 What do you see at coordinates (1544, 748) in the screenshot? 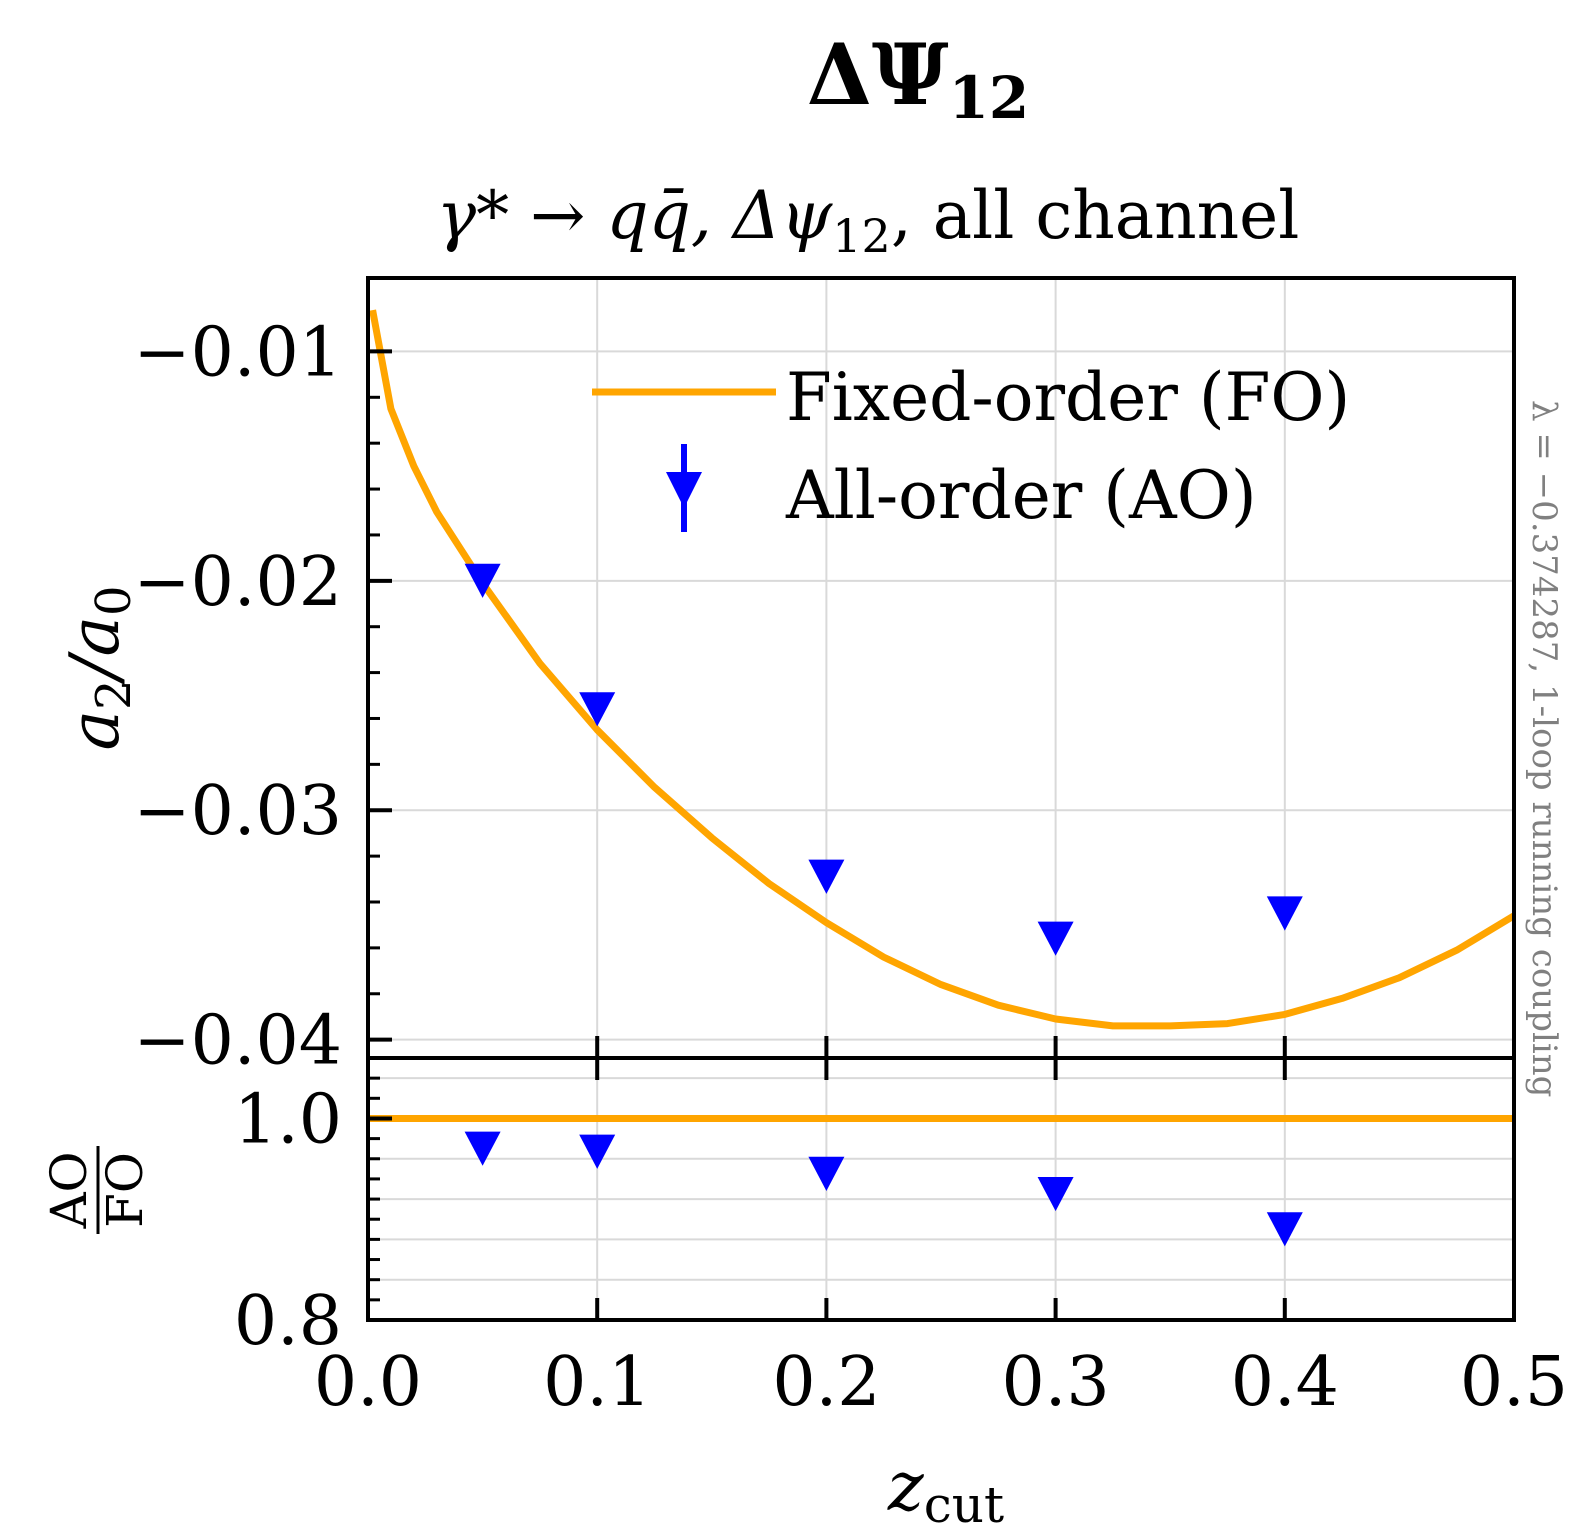
I see `side-note: λ = −0.374287, 1-loop running coupling` at bounding box center [1544, 748].